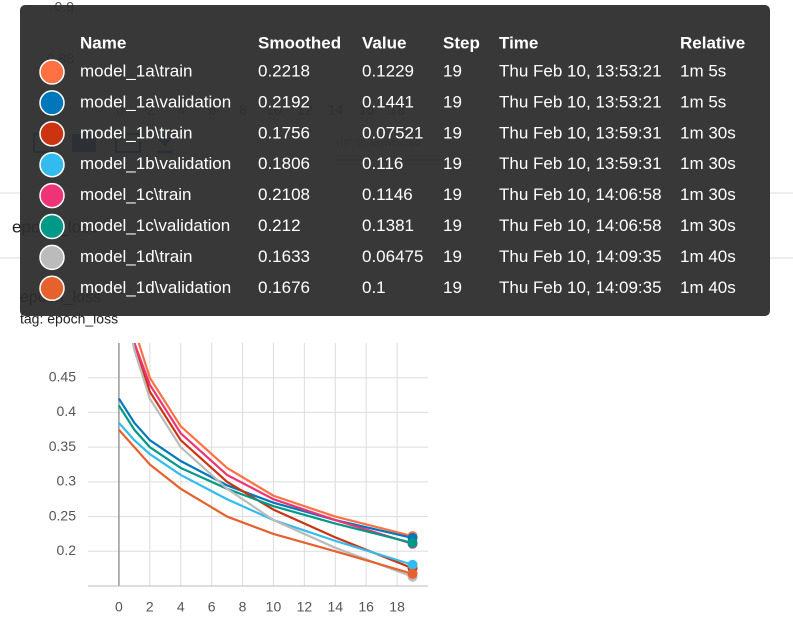 The image size is (793, 623). Describe the element at coordinates (299, 42) in the screenshot. I see `column-header: Smoothed` at that location.